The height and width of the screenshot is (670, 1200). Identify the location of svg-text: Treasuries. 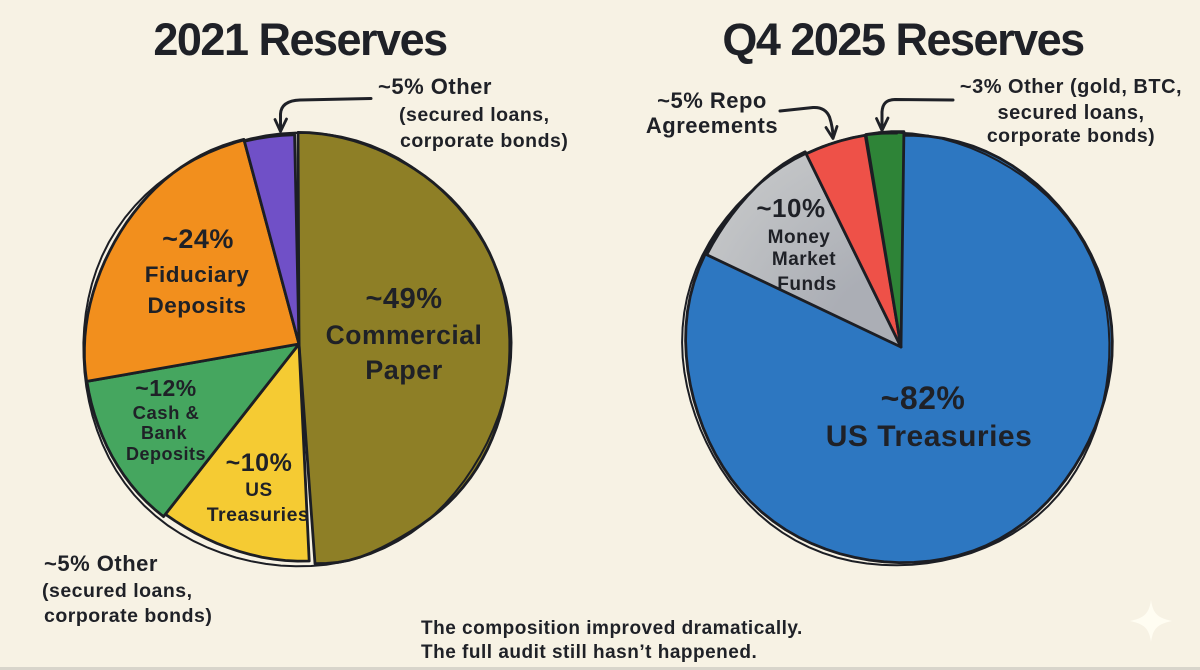
(258, 515).